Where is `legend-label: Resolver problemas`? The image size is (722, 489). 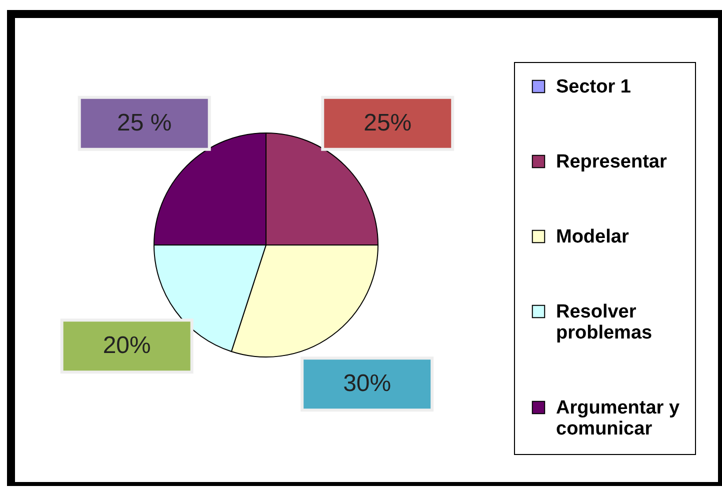 legend-label: Resolver problemas is located at coordinates (604, 323).